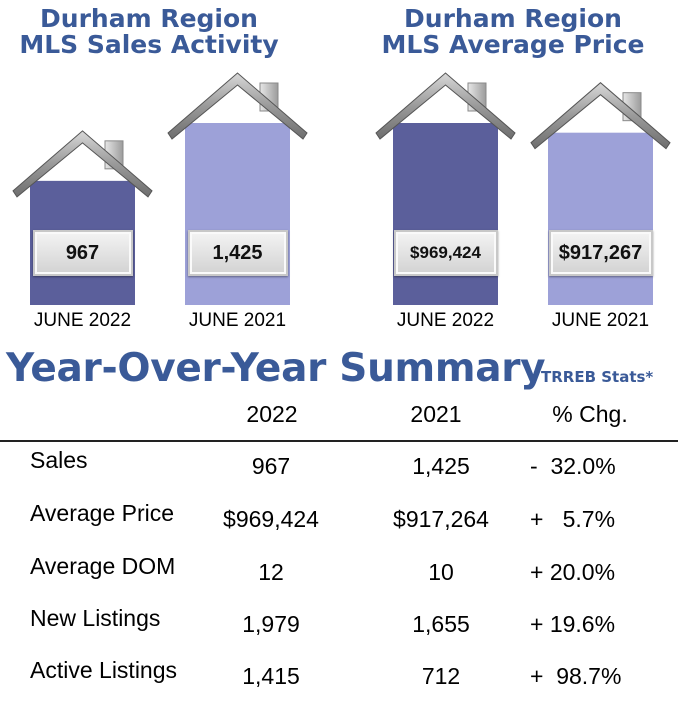 The height and width of the screenshot is (707, 678). What do you see at coordinates (149, 44) in the screenshot?
I see `sales-chart-title-line-2: MLS Sales Activity` at bounding box center [149, 44].